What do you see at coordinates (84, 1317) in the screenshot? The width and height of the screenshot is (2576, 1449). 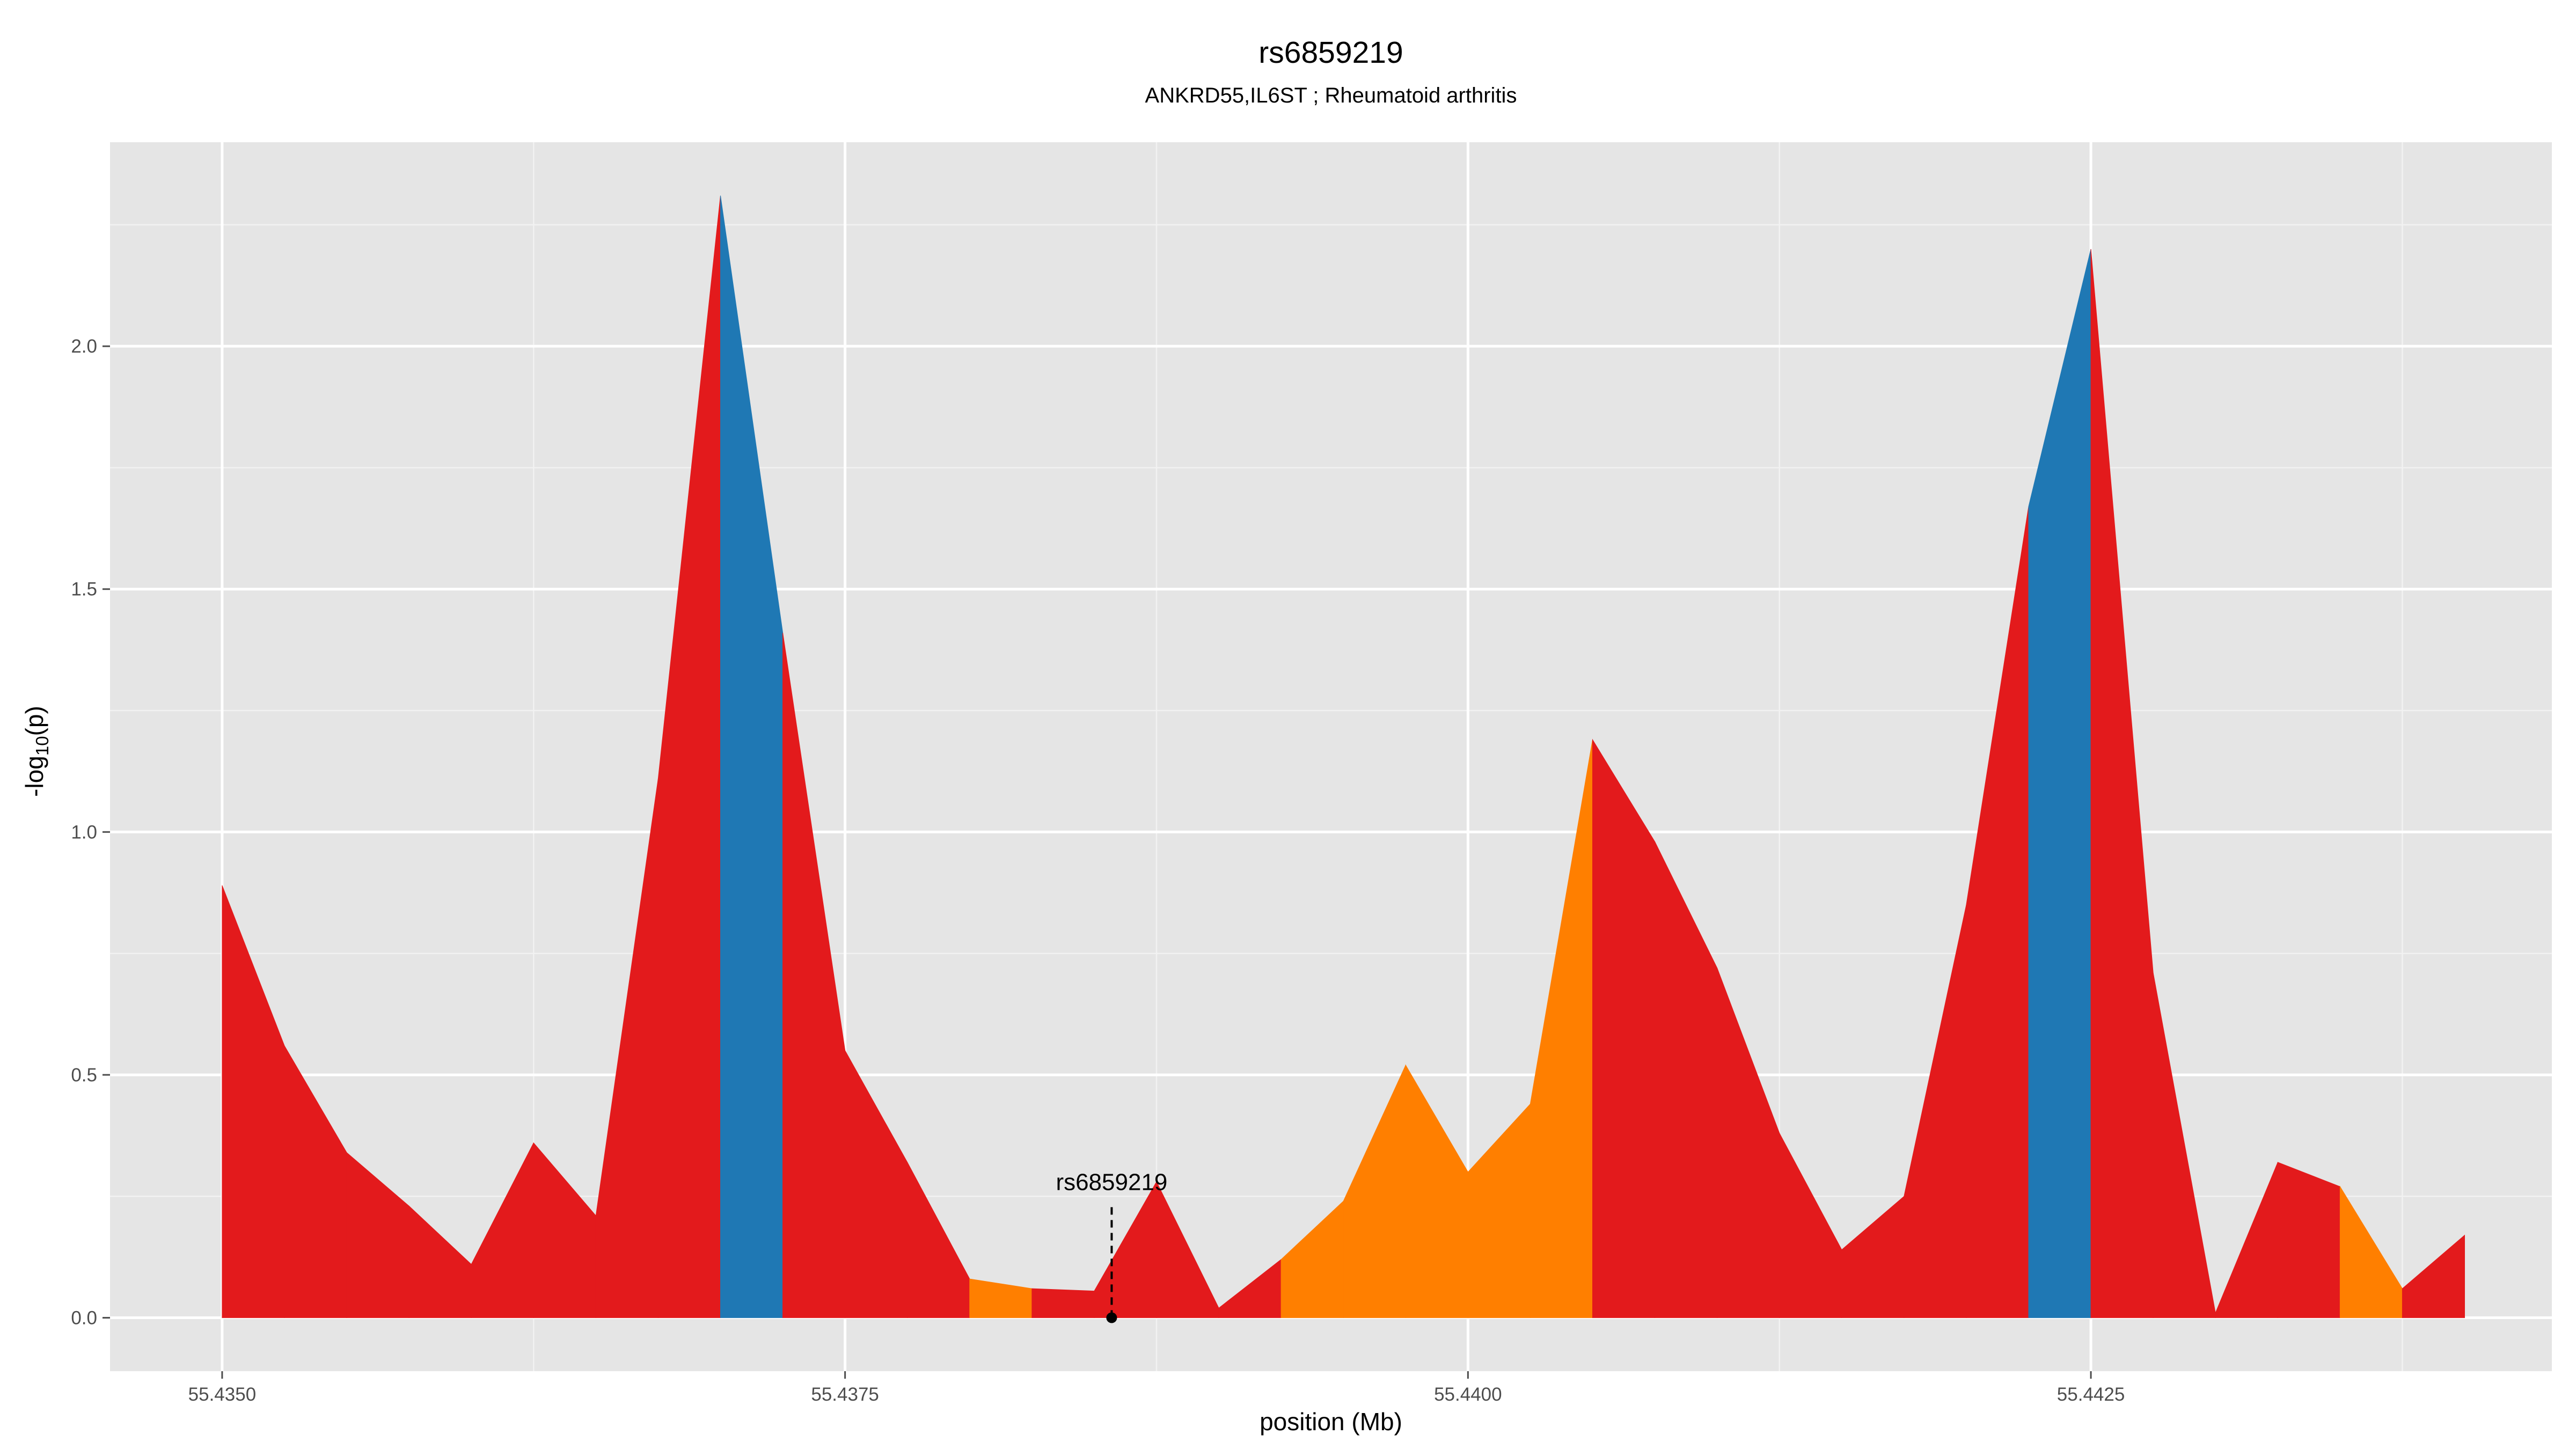 I see `y-tick-label: 0.0` at bounding box center [84, 1317].